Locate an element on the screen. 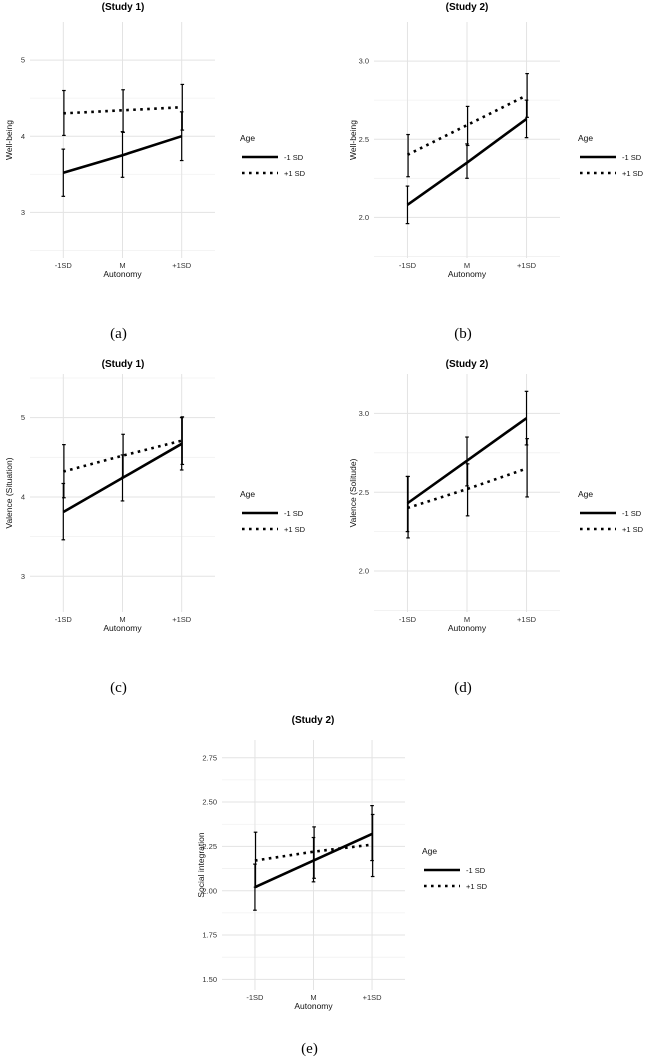  y-tick-label: 1.75 is located at coordinates (209, 935).